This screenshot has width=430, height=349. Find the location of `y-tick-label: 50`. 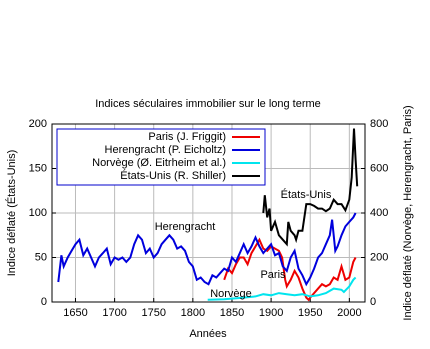

y-tick-label: 50 is located at coordinates (41, 257).